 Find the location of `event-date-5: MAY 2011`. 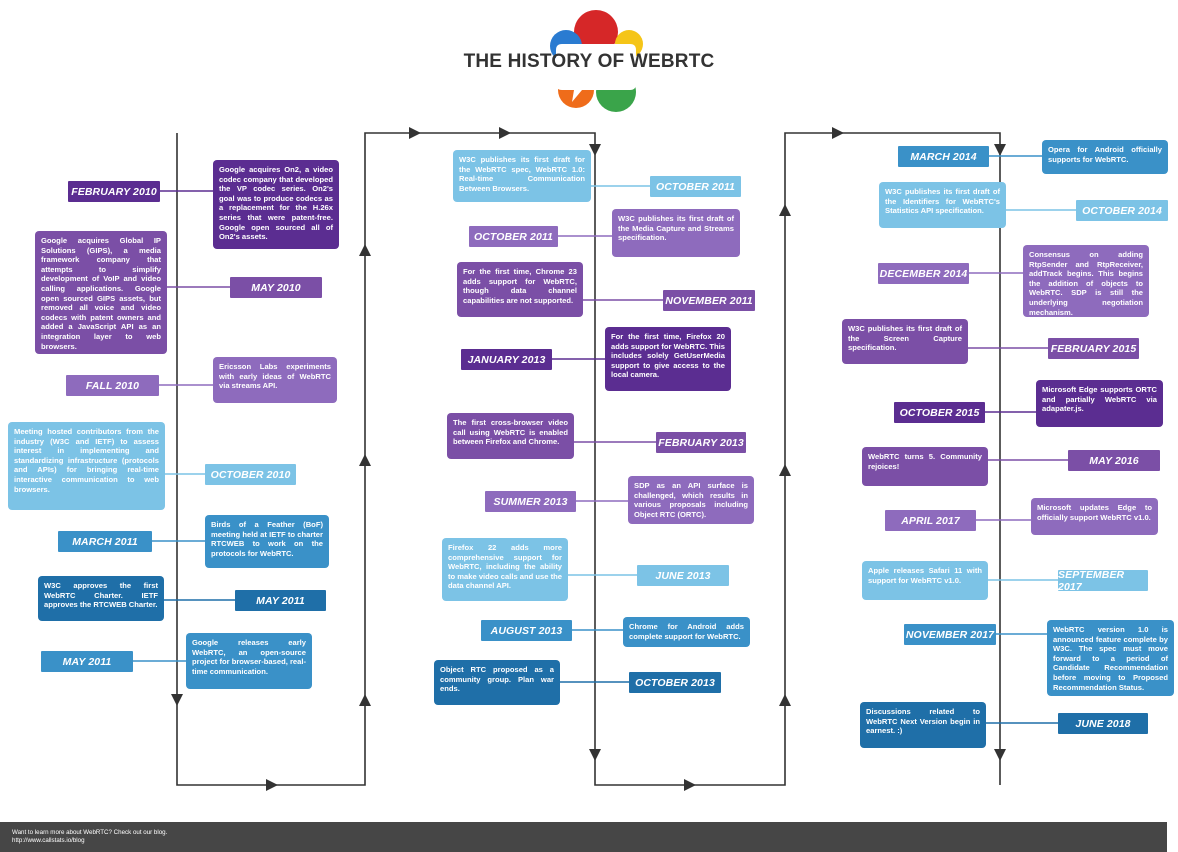

event-date-5: MAY 2011 is located at coordinates (280, 600).